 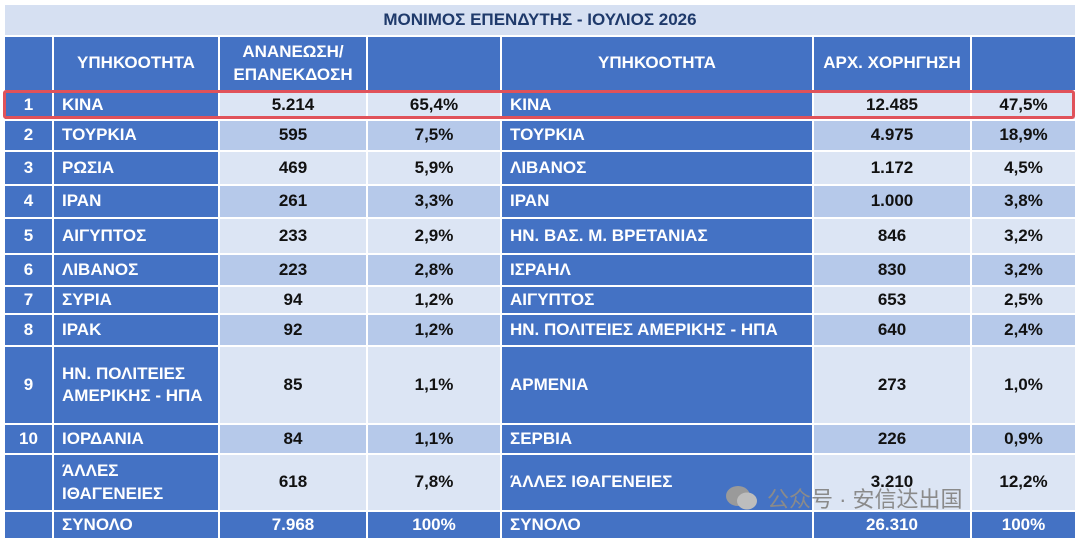 What do you see at coordinates (28, 439) in the screenshot?
I see `rank-cell: 10` at bounding box center [28, 439].